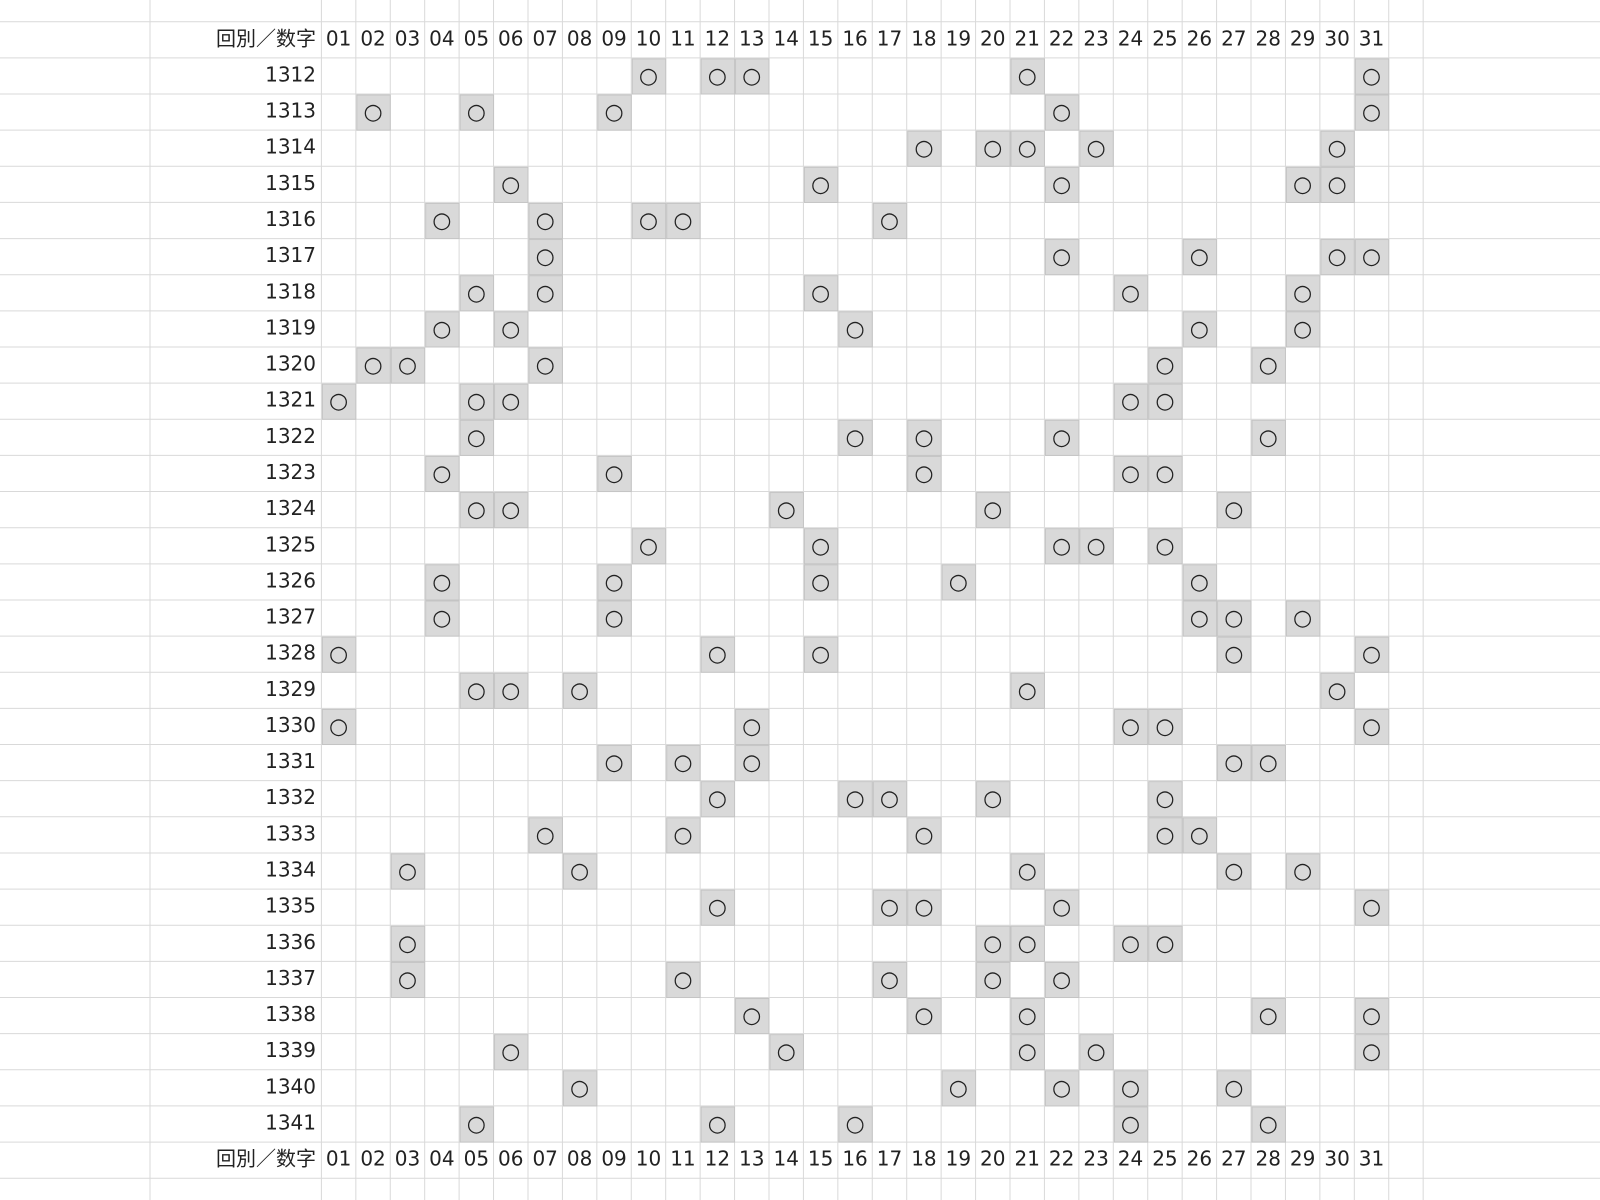 Image resolution: width=1600 pixels, height=1200 pixels. What do you see at coordinates (923, 38) in the screenshot?
I see `column-header: 18` at bounding box center [923, 38].